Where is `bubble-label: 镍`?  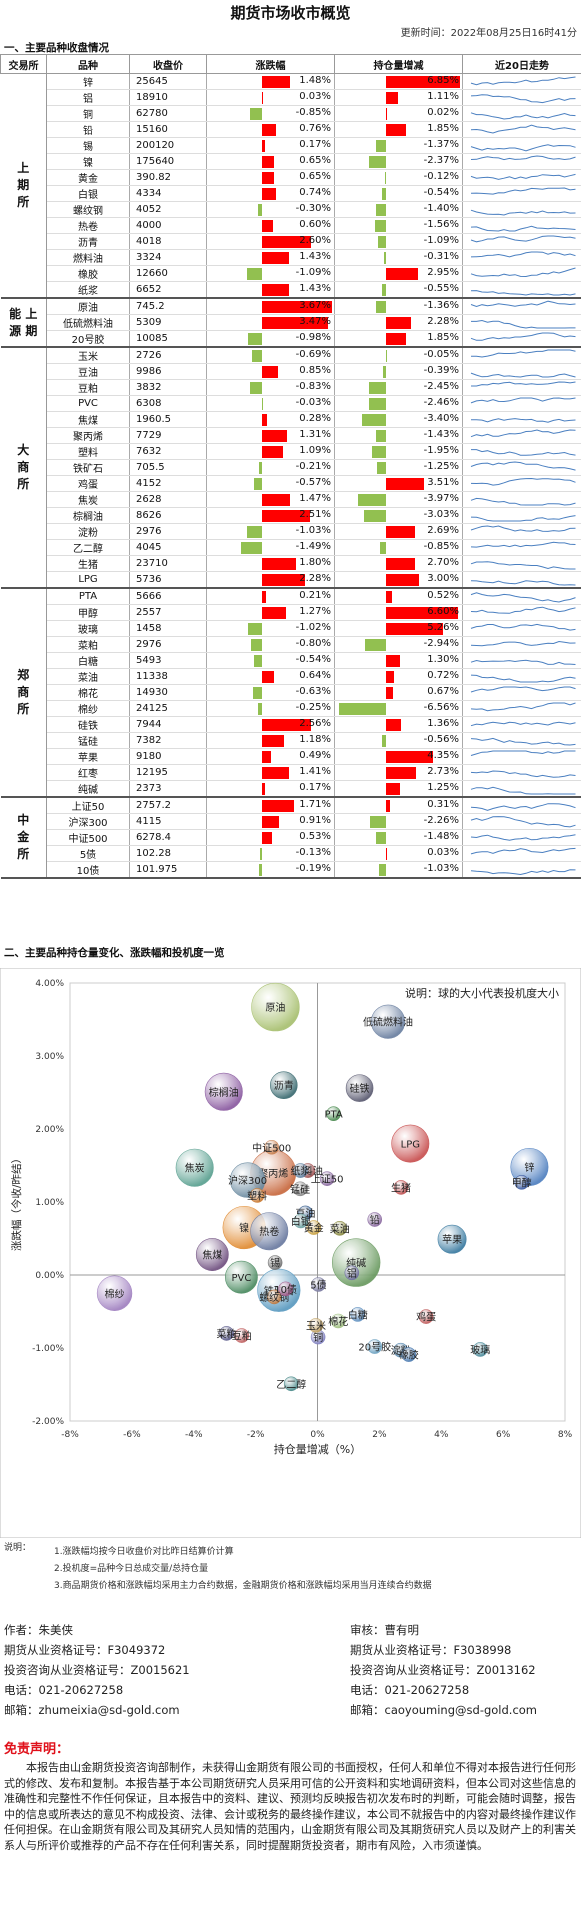
bubble-label: 镍 is located at coordinates (244, 1228).